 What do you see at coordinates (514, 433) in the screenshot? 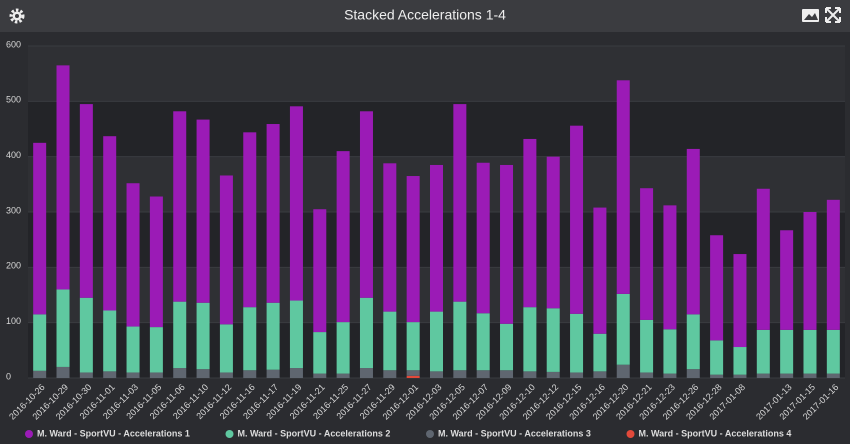
I see `legend-text: M. Ward - SportVU - Accelerations 3` at bounding box center [514, 433].